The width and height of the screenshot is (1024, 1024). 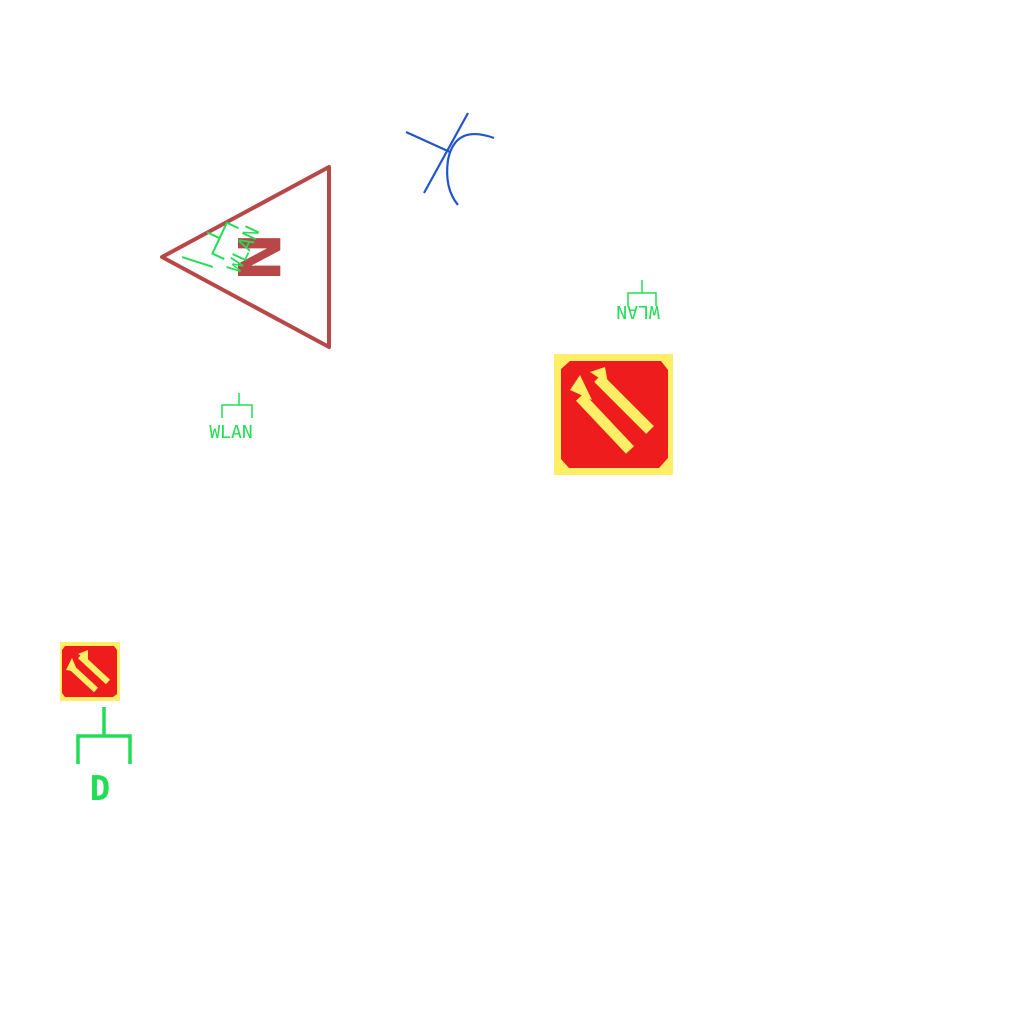 What do you see at coordinates (104, 758) in the screenshot?
I see `d-connector-symbol: D` at bounding box center [104, 758].